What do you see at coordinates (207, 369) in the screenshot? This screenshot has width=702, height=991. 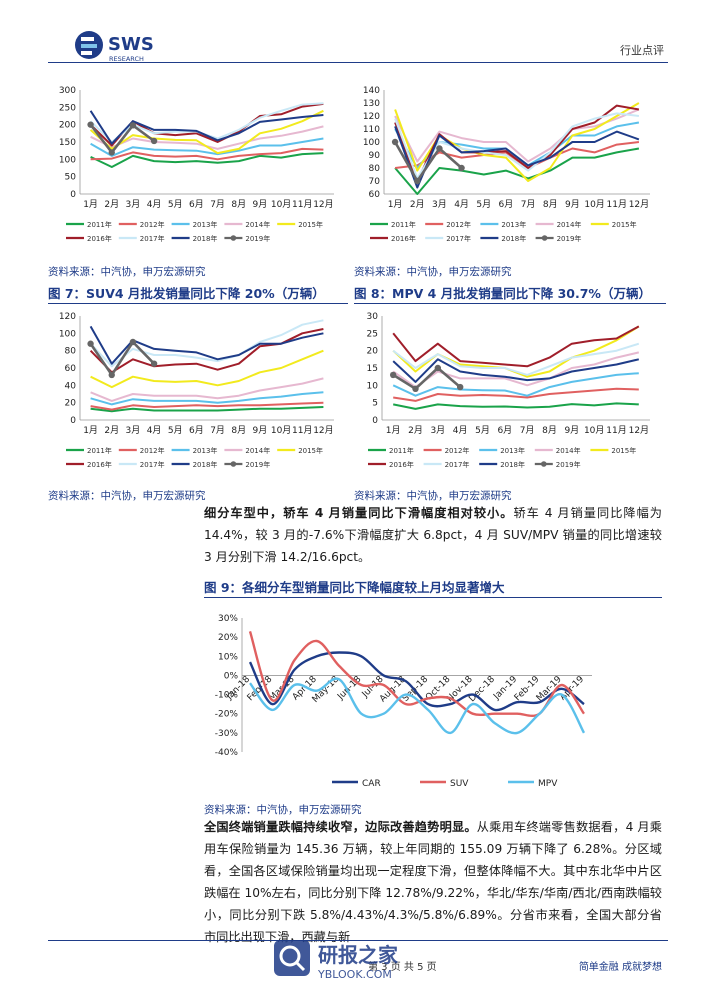 I see `series-line-y2015` at bounding box center [207, 369].